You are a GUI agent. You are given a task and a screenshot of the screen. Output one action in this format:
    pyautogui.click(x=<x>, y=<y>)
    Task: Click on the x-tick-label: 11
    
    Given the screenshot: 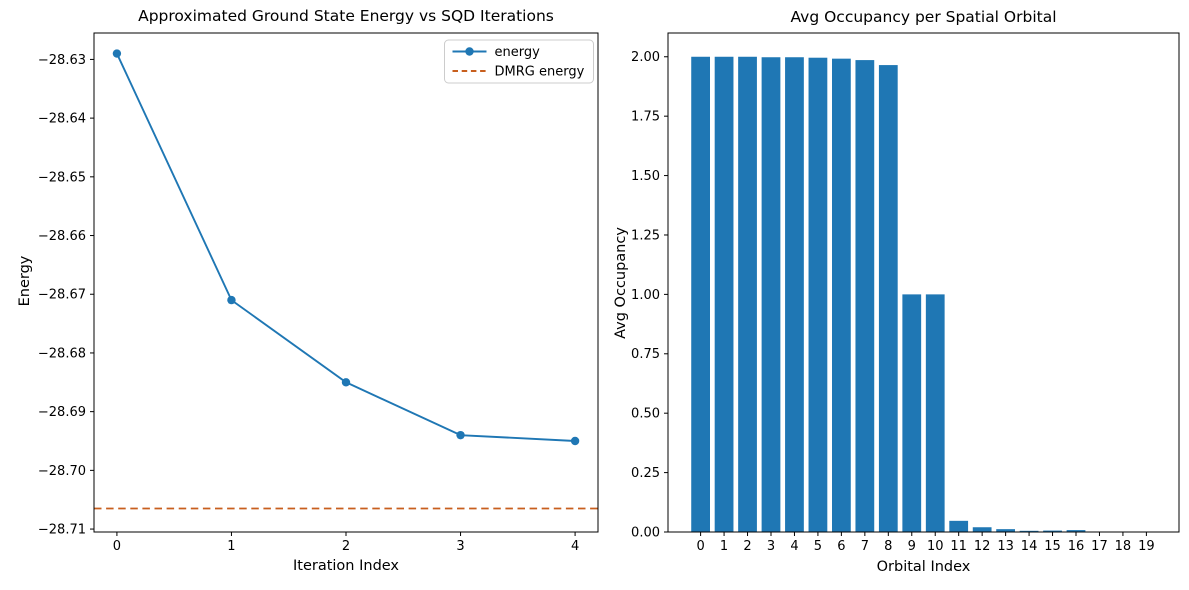 What is the action you would take?
    pyautogui.click(x=958, y=546)
    